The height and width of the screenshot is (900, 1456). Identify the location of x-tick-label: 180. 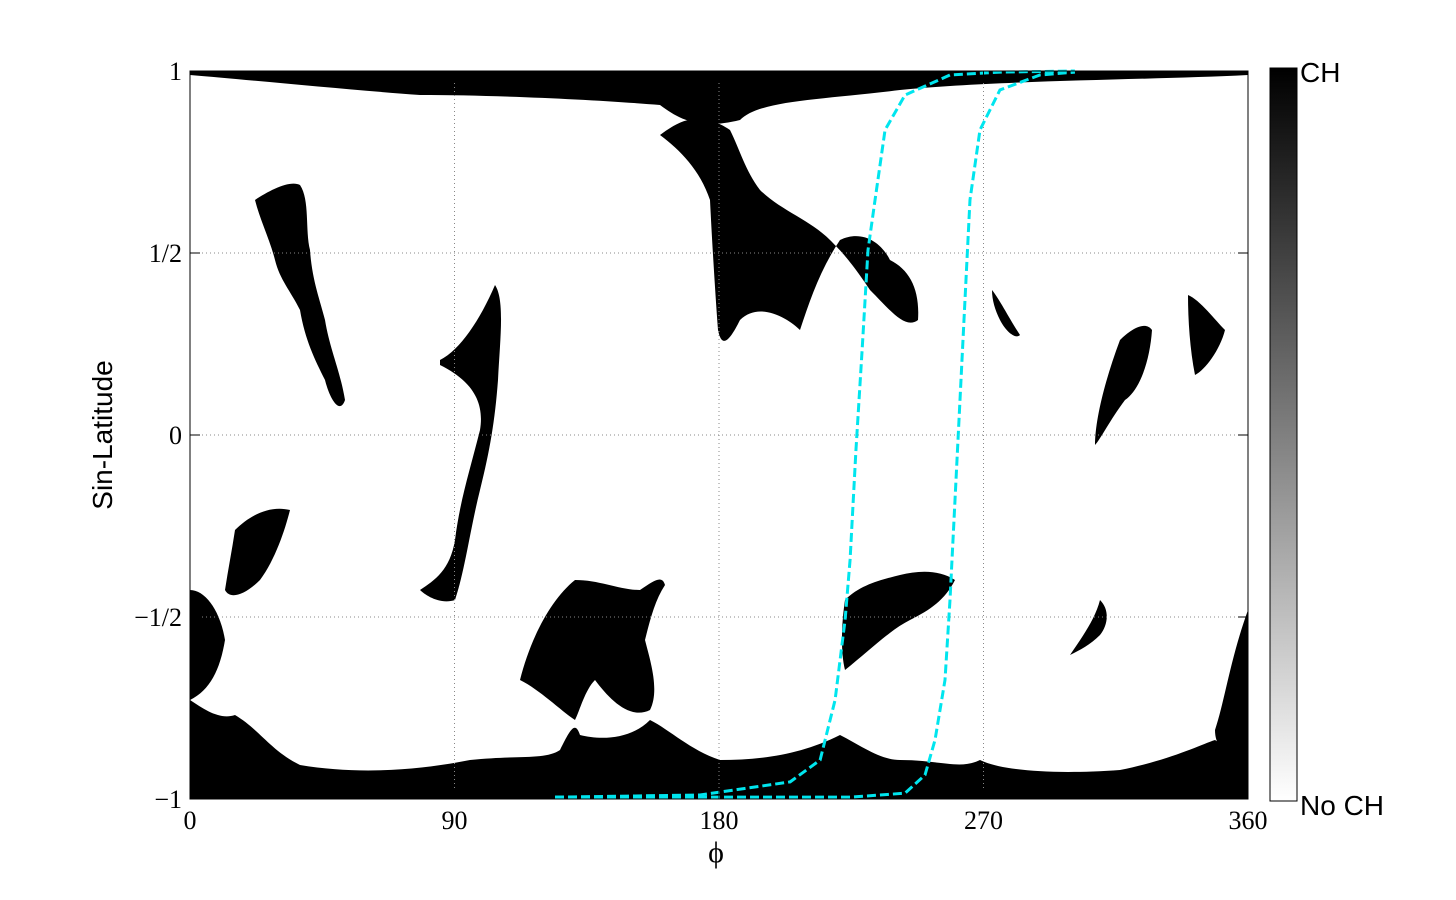
(719, 820).